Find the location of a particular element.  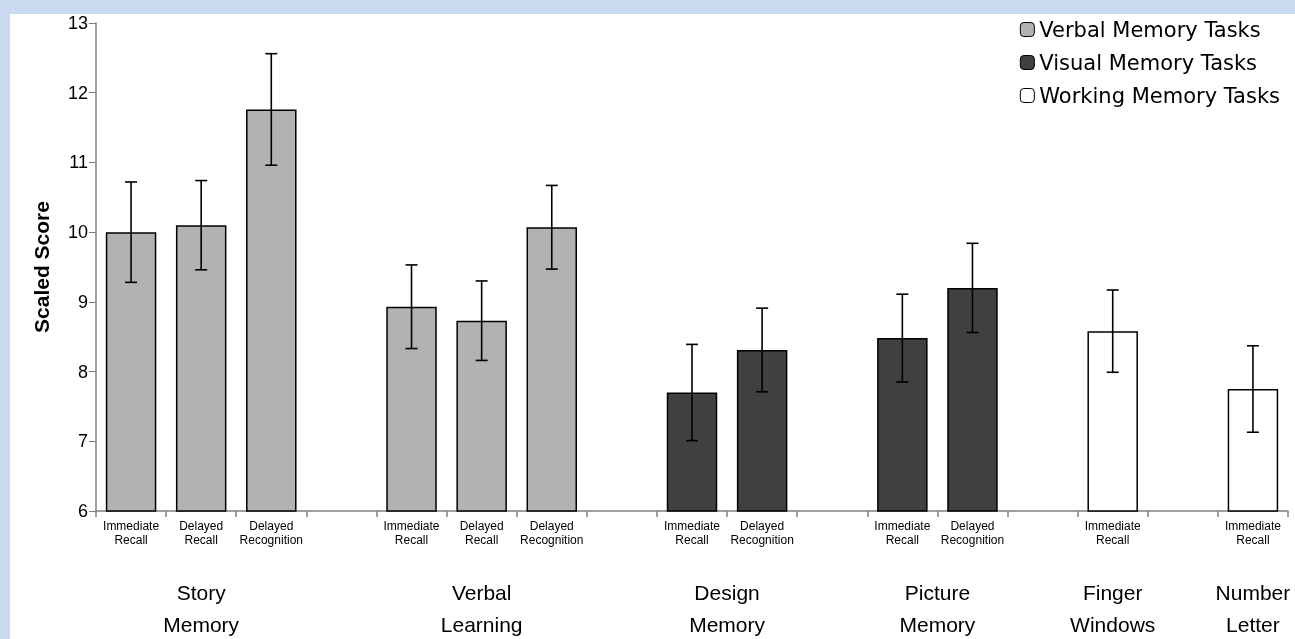

y-tick-label: 10 is located at coordinates (77, 232).